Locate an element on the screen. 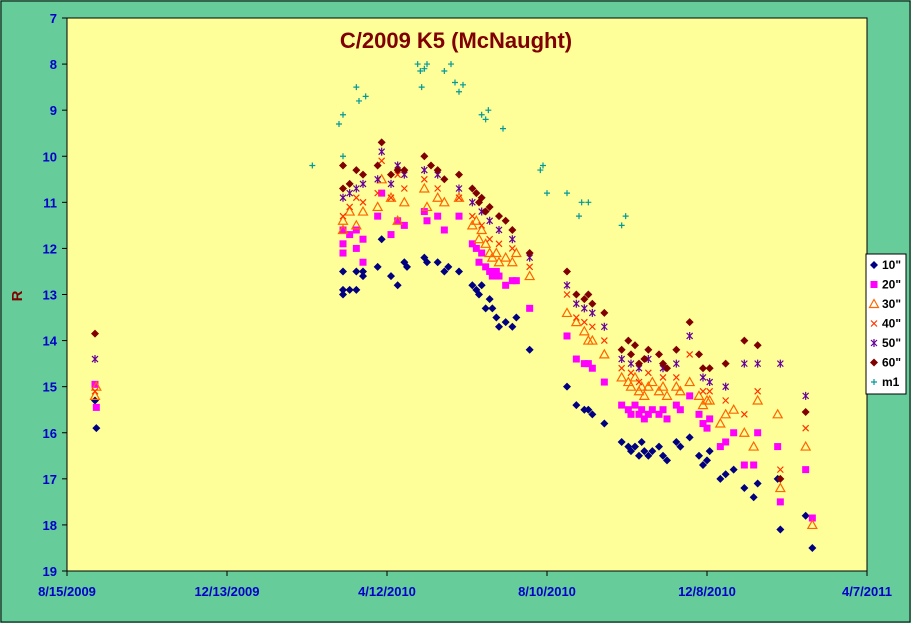  x-tick-label: 12/8/2010 is located at coordinates (707, 591).